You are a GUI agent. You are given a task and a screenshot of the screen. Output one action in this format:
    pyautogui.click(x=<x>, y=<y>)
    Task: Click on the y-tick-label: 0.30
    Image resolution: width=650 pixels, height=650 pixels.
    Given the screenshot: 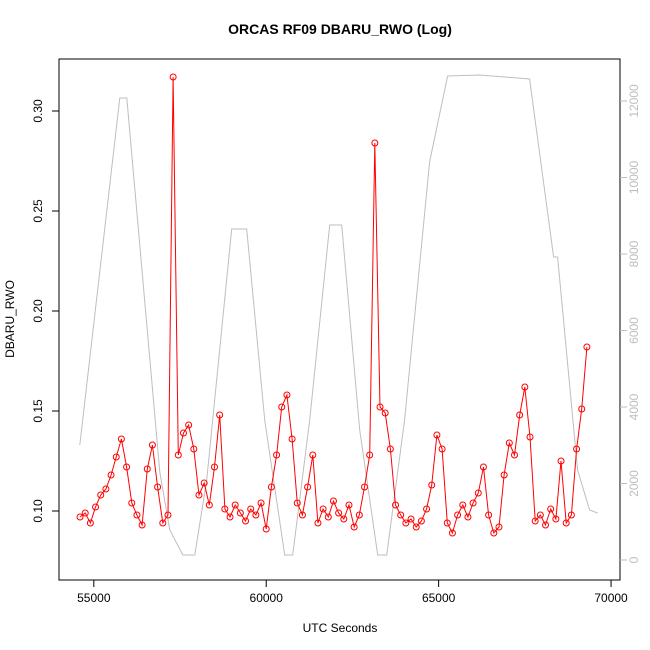 What is the action you would take?
    pyautogui.click(x=38, y=111)
    